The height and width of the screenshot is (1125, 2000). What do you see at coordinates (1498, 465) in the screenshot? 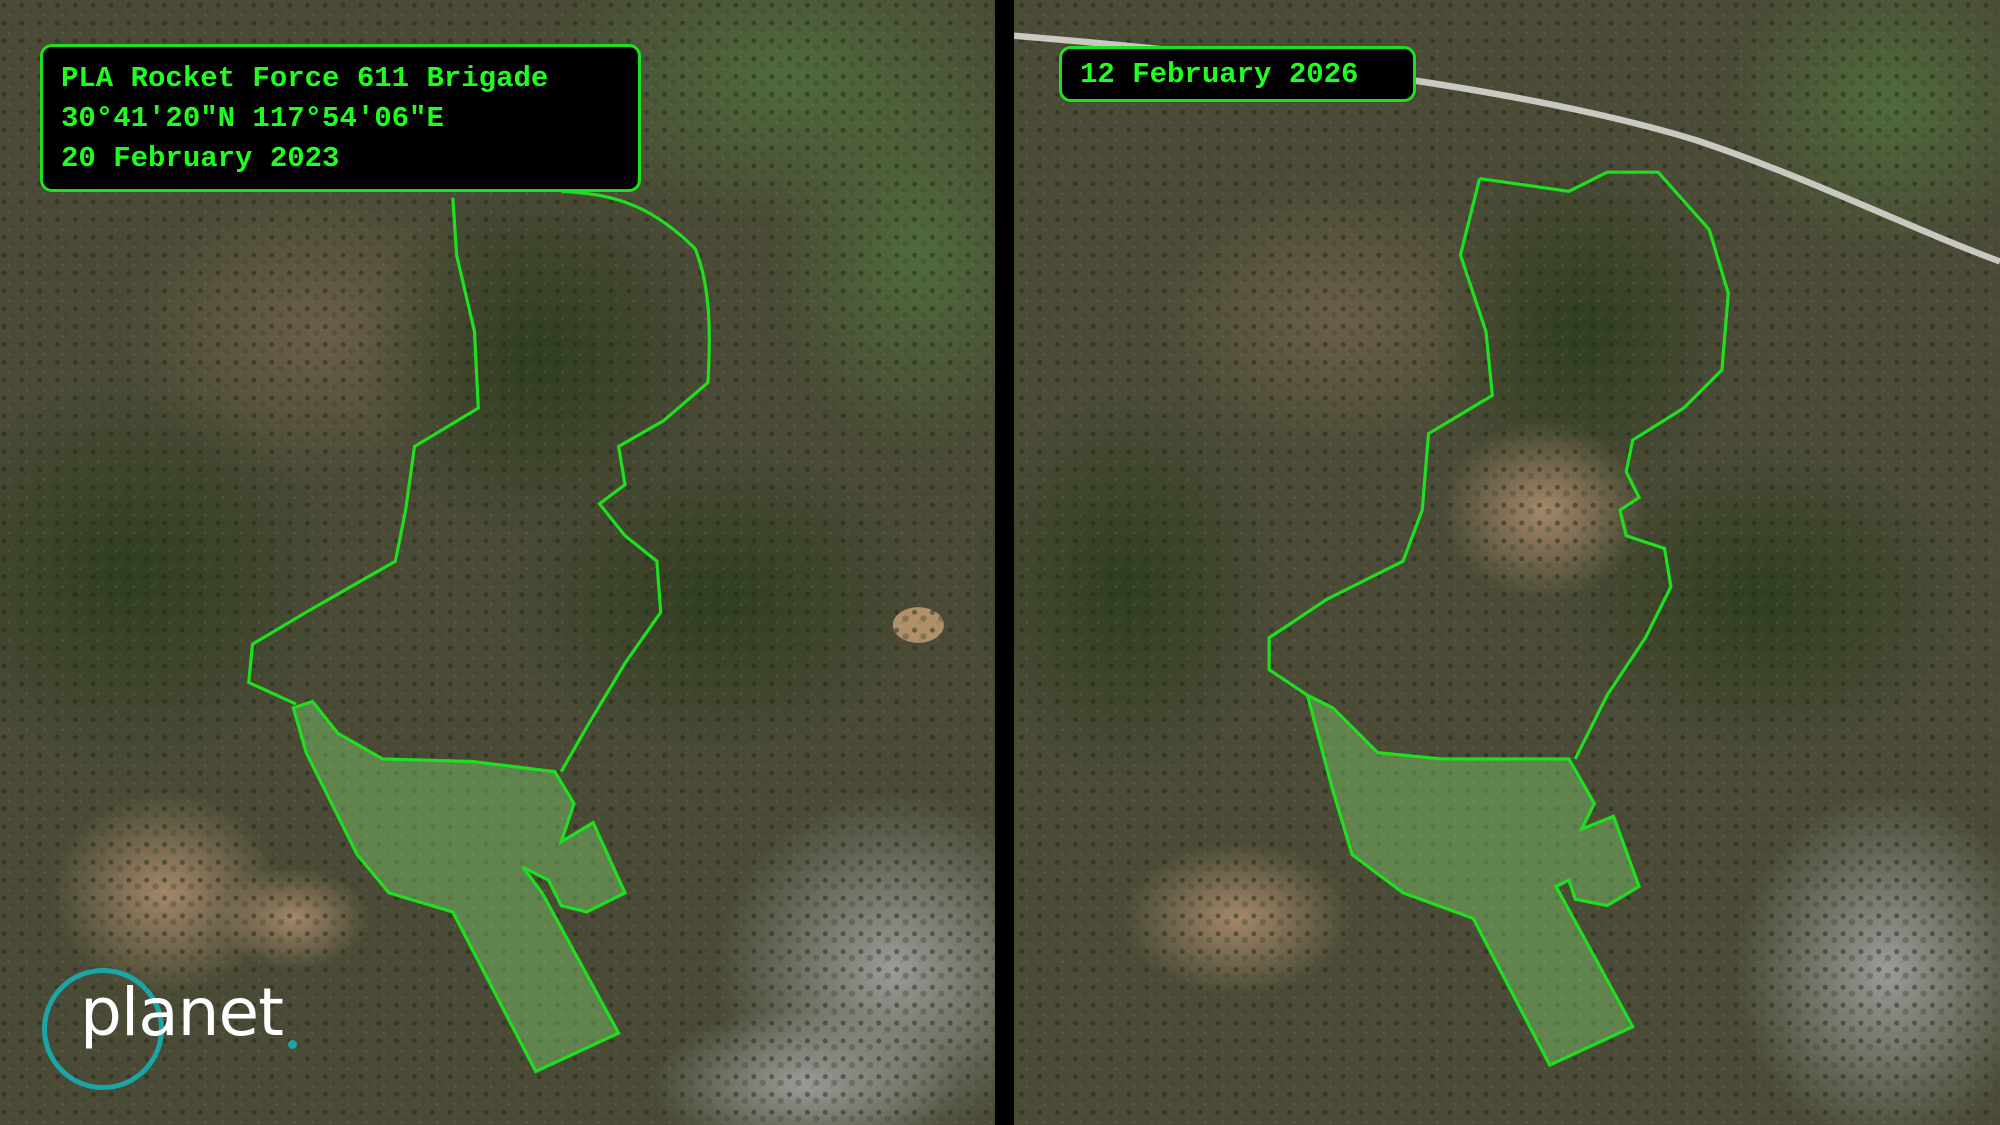
I see `right-site-outline` at bounding box center [1498, 465].